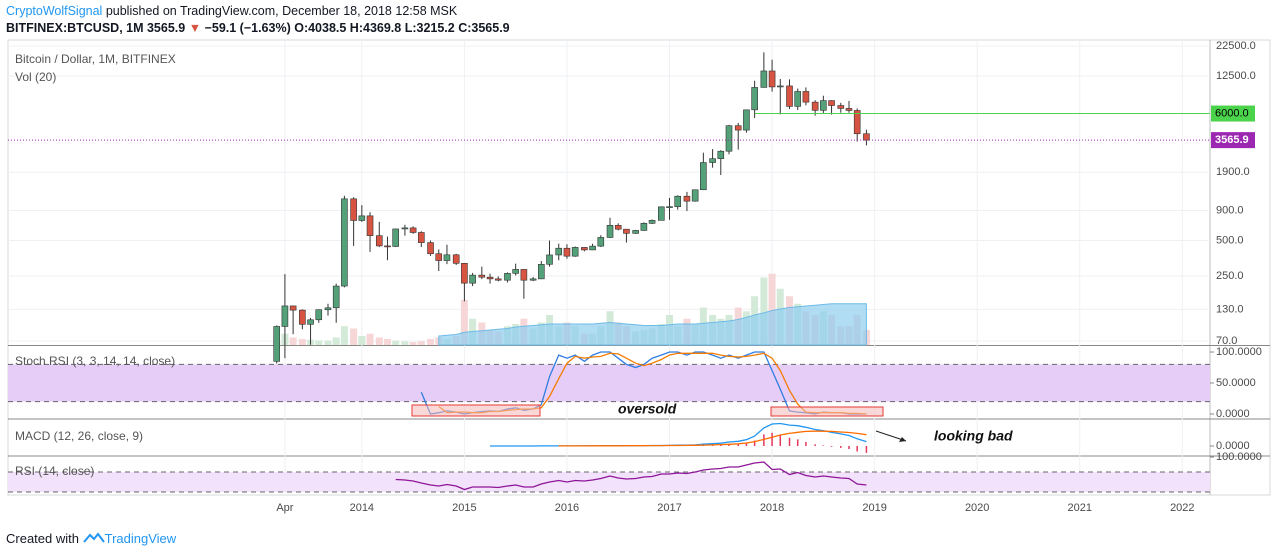 The height and width of the screenshot is (557, 1274). What do you see at coordinates (284, 508) in the screenshot?
I see `x-tick-label: Apr` at bounding box center [284, 508].